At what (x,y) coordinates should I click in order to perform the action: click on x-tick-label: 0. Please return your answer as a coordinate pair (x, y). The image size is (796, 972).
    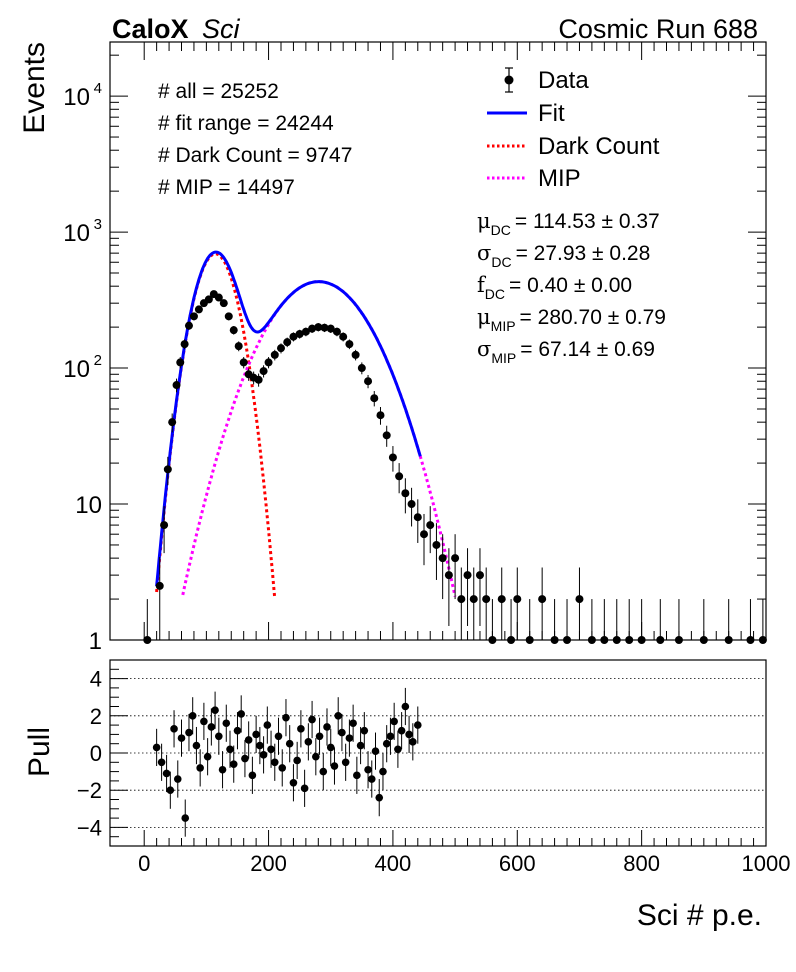
    Looking at the image, I should click on (144, 863).